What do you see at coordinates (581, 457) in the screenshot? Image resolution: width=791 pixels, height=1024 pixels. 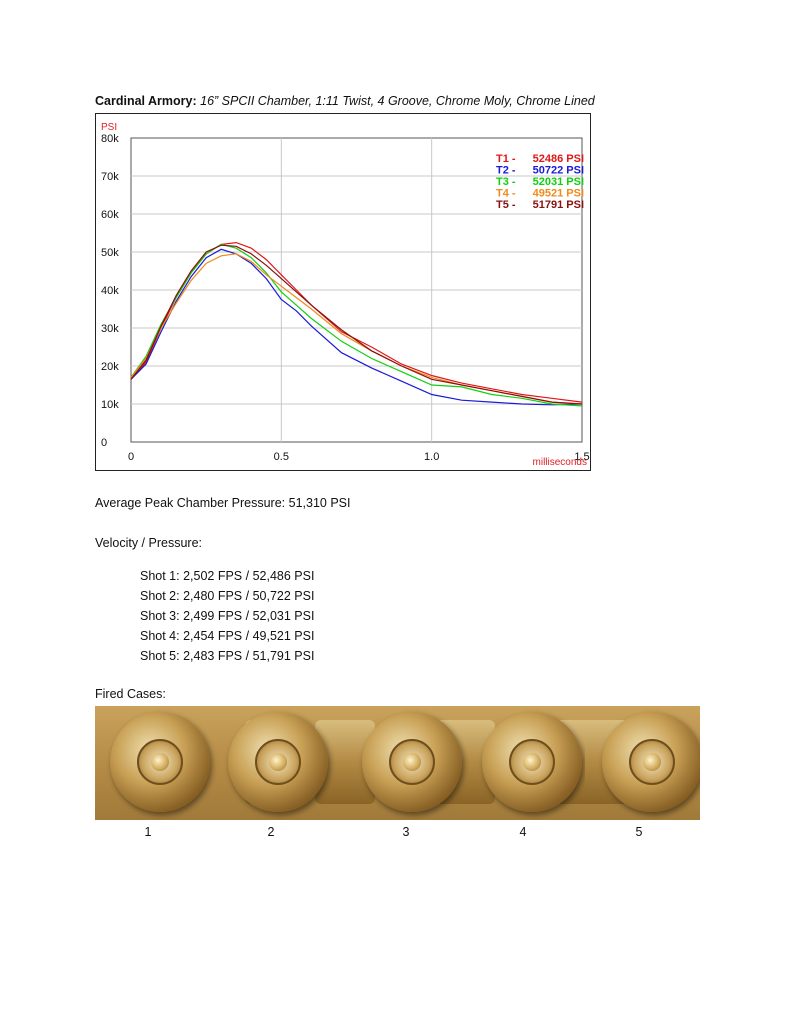 I see `x-tick-label: 1.5` at bounding box center [581, 457].